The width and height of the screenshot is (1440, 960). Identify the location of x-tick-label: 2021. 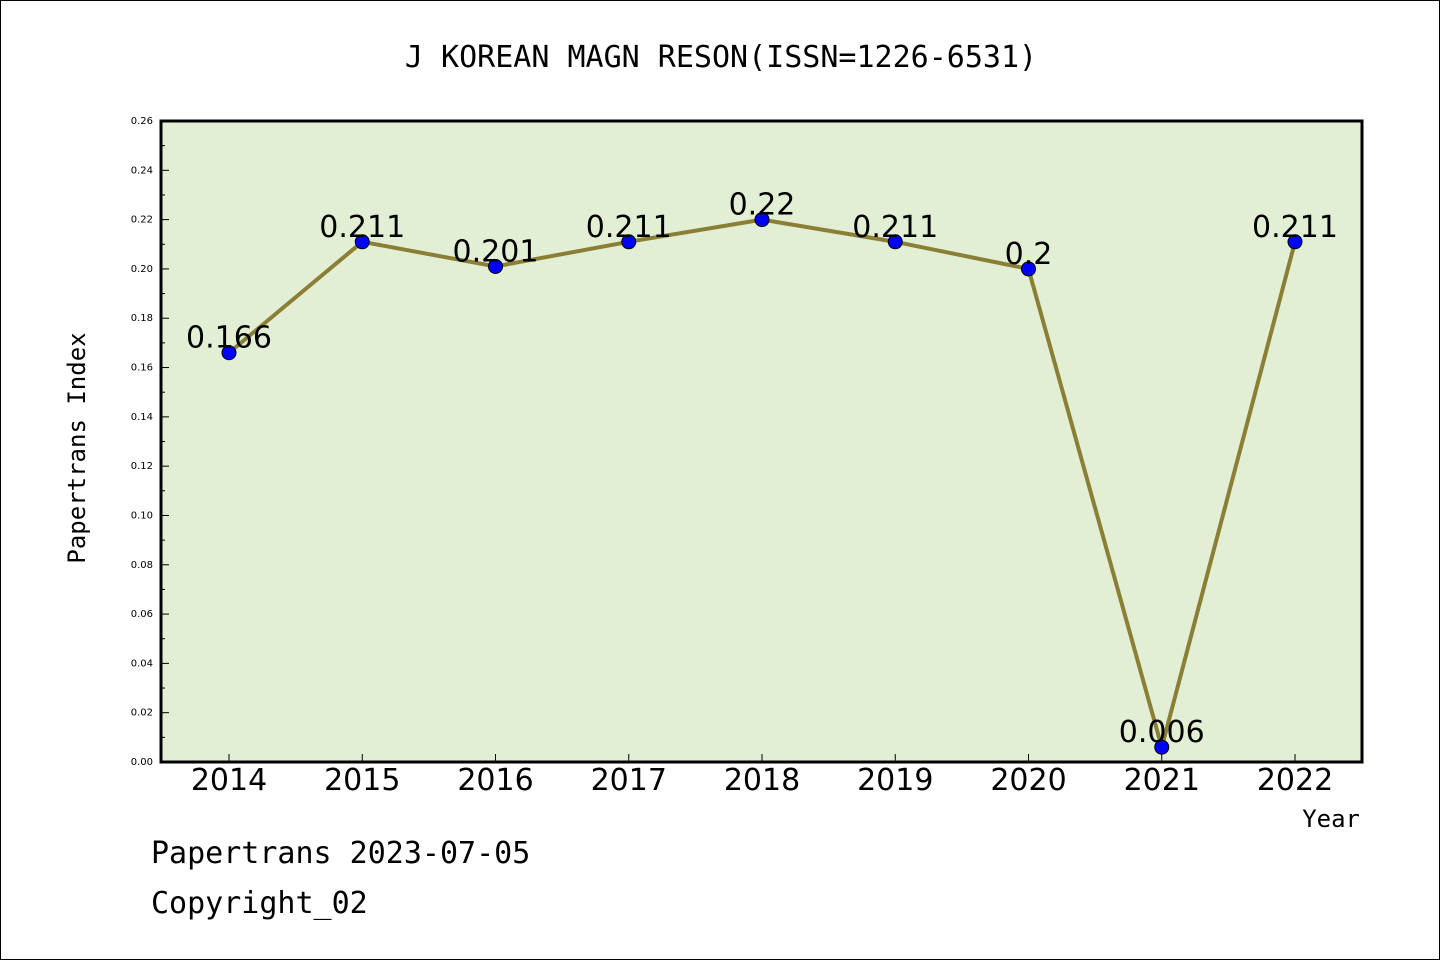
(1162, 780).